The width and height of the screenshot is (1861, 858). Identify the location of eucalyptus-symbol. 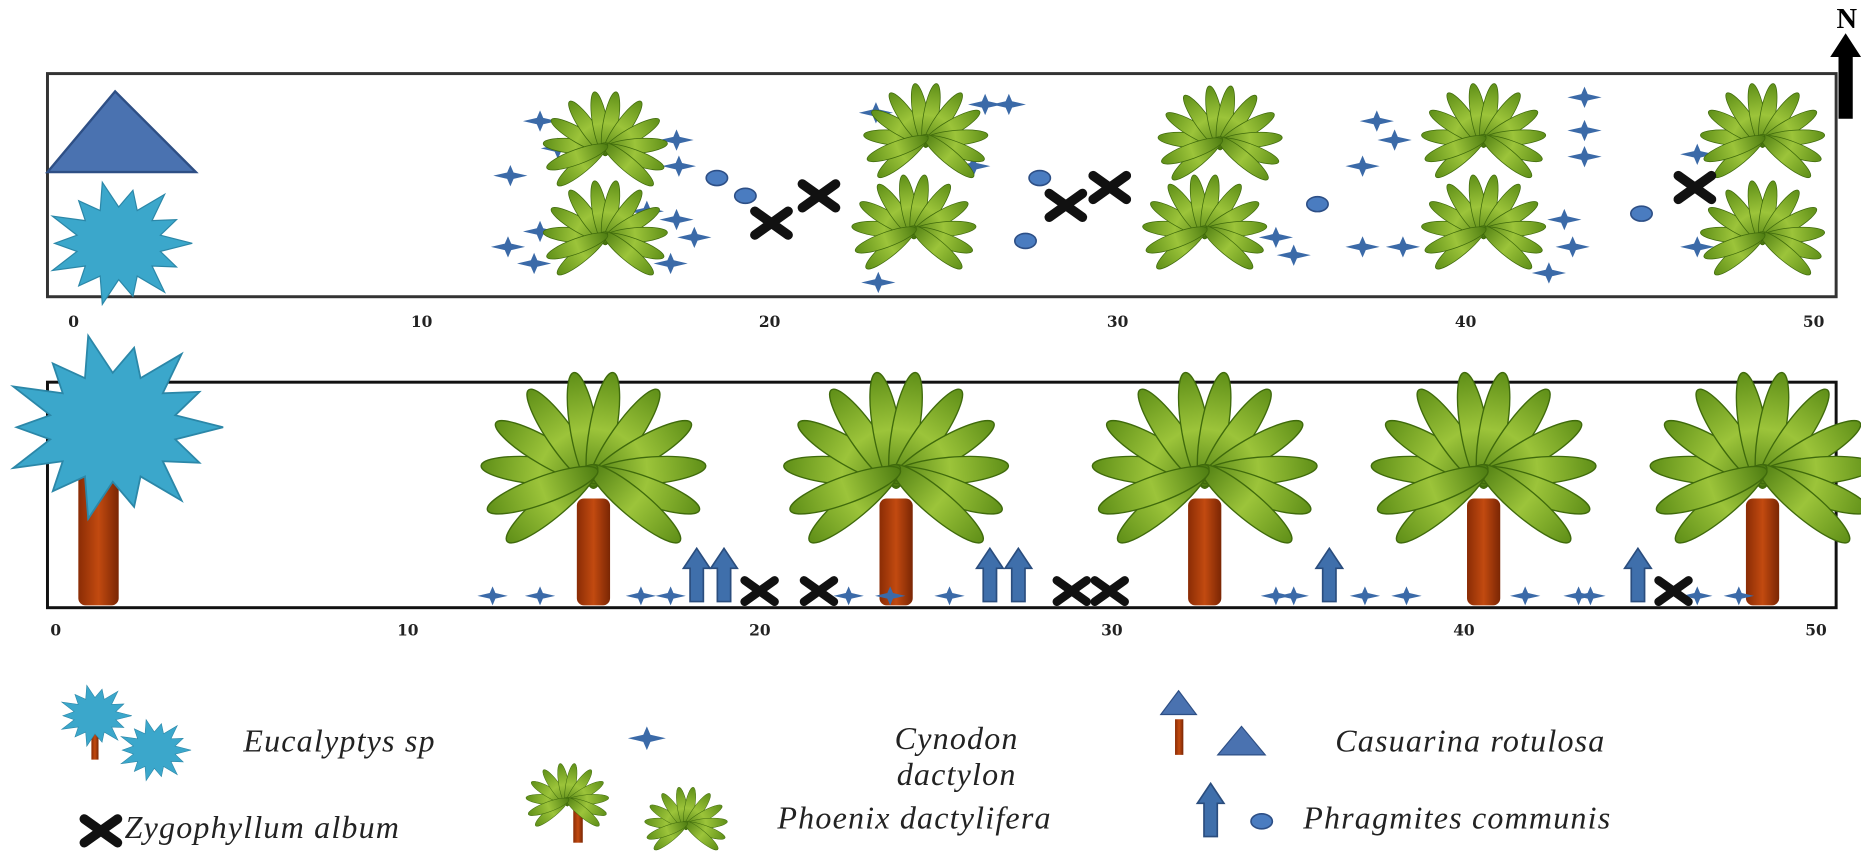
(122, 243).